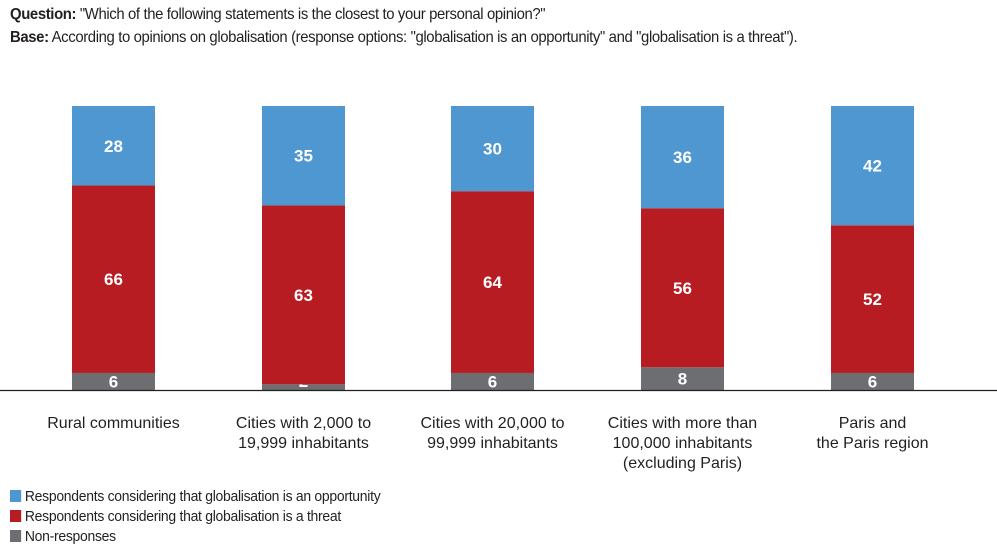 Image resolution: width=997 pixels, height=554 pixels. I want to click on data-label-opportunity: 35, so click(303, 156).